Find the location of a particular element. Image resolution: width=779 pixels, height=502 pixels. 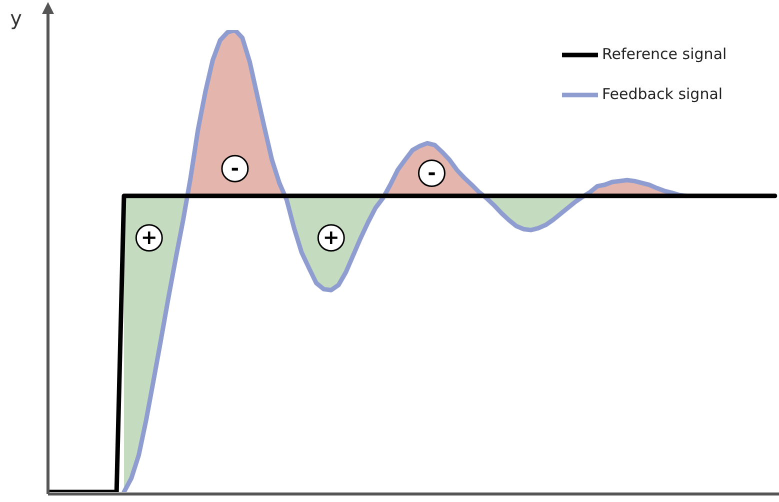

legend-label: Reference signal is located at coordinates (664, 53).